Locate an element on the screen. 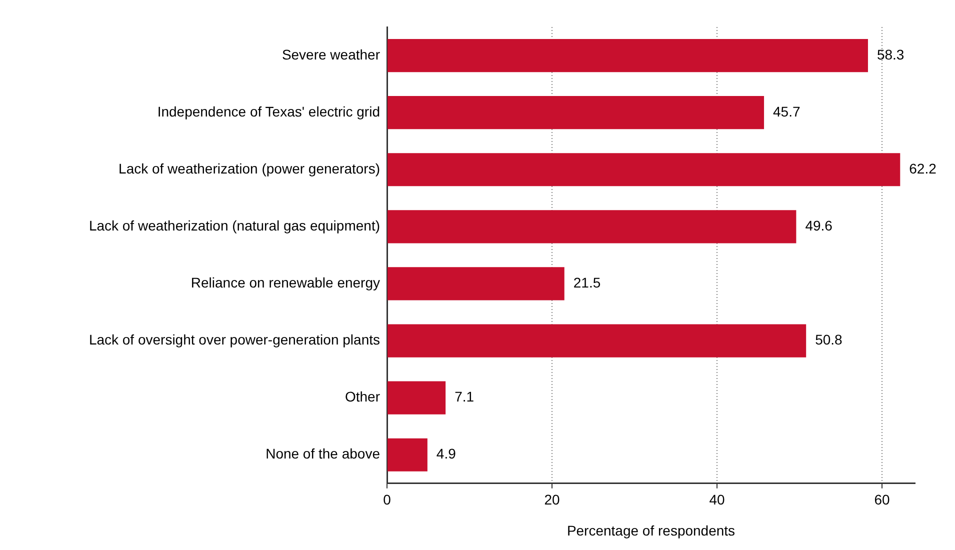 This screenshot has height=550, width=955. data-label: 45.7 is located at coordinates (786, 111).